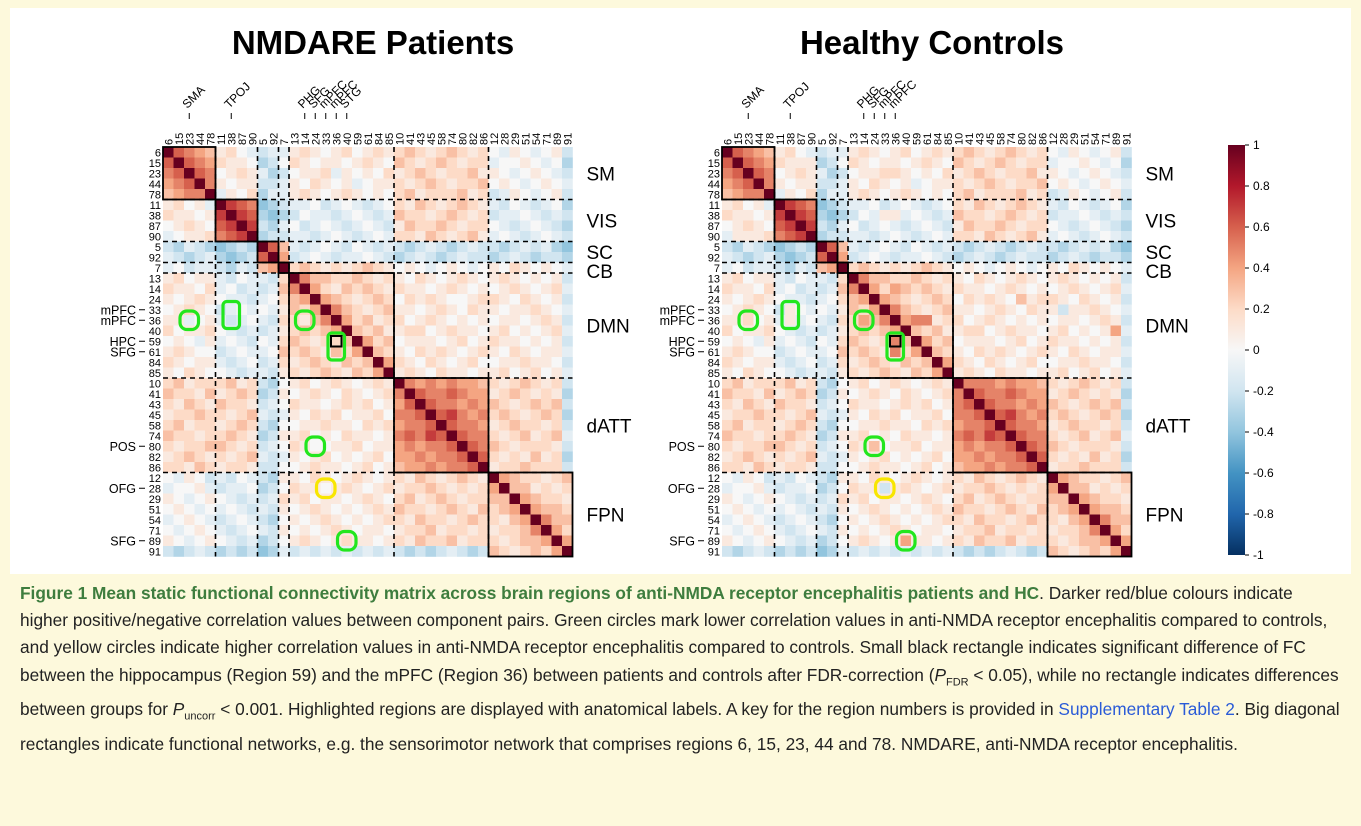  What do you see at coordinates (369, 139) in the screenshot?
I see `col-label: 61` at bounding box center [369, 139].